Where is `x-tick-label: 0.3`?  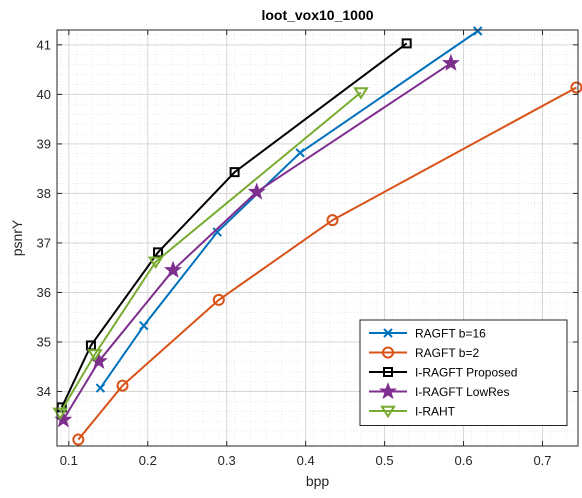 x-tick-label: 0.3 is located at coordinates (227, 460).